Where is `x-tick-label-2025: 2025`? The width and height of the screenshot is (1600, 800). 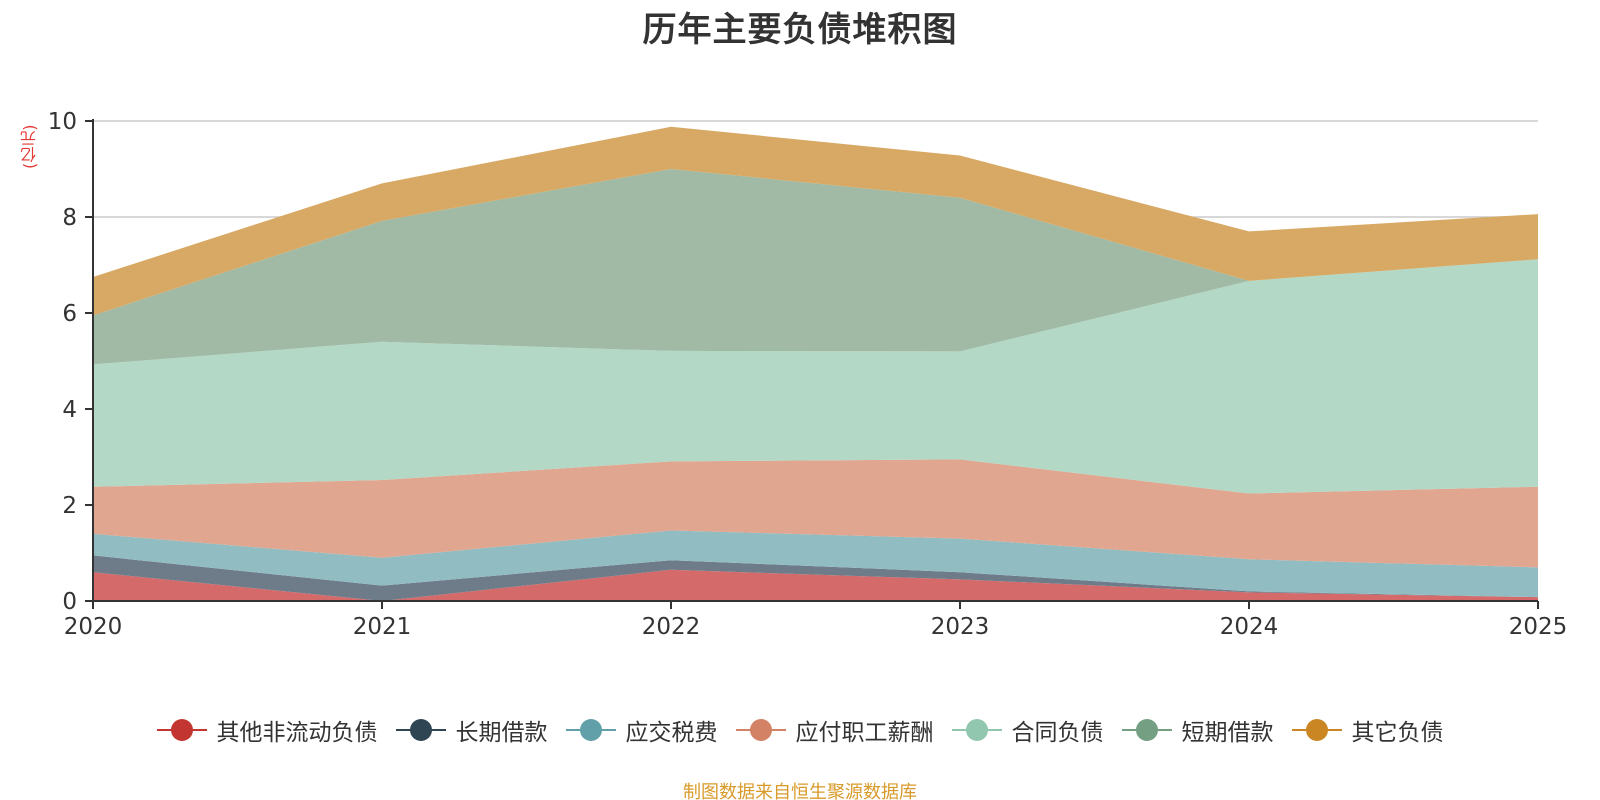
x-tick-label-2025: 2025 is located at coordinates (1538, 627).